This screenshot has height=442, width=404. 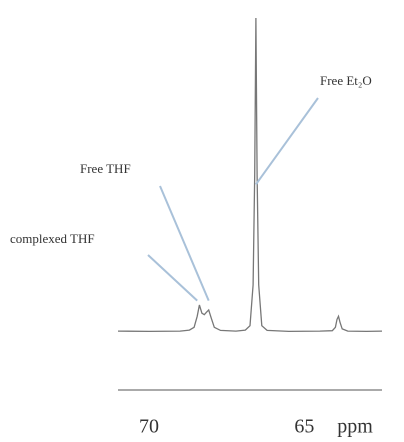 What do you see at coordinates (105, 168) in the screenshot?
I see `annotation-label: Free THF` at bounding box center [105, 168].